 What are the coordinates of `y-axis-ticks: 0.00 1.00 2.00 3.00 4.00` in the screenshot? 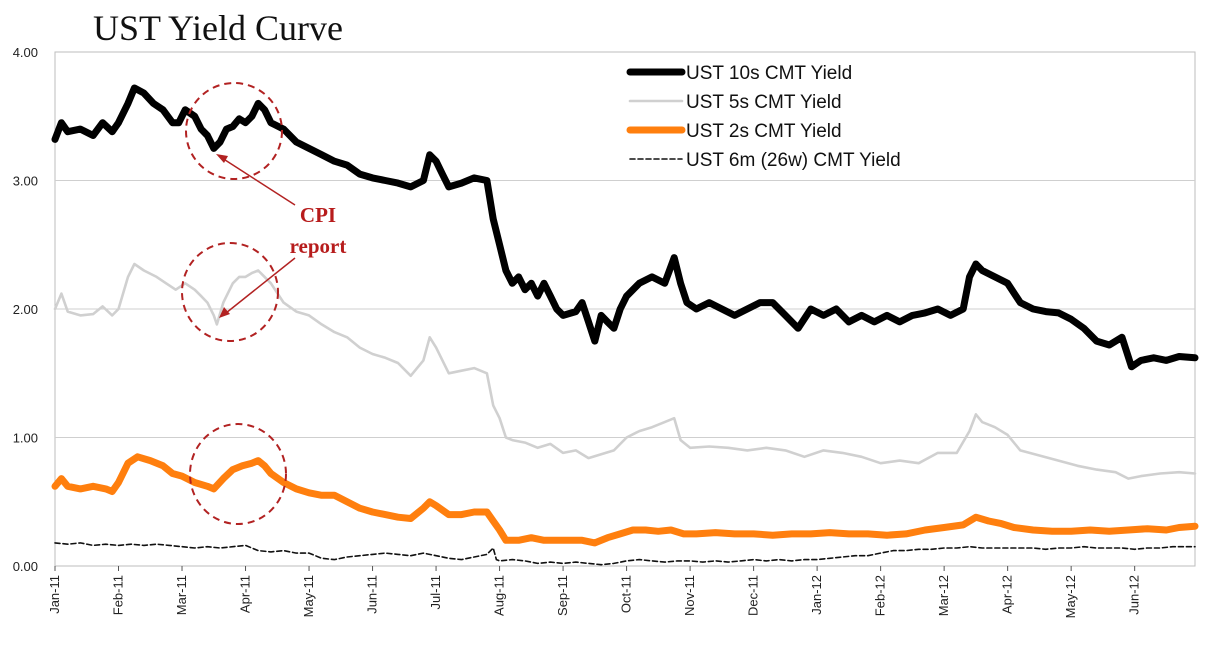 It's located at (25, 309).